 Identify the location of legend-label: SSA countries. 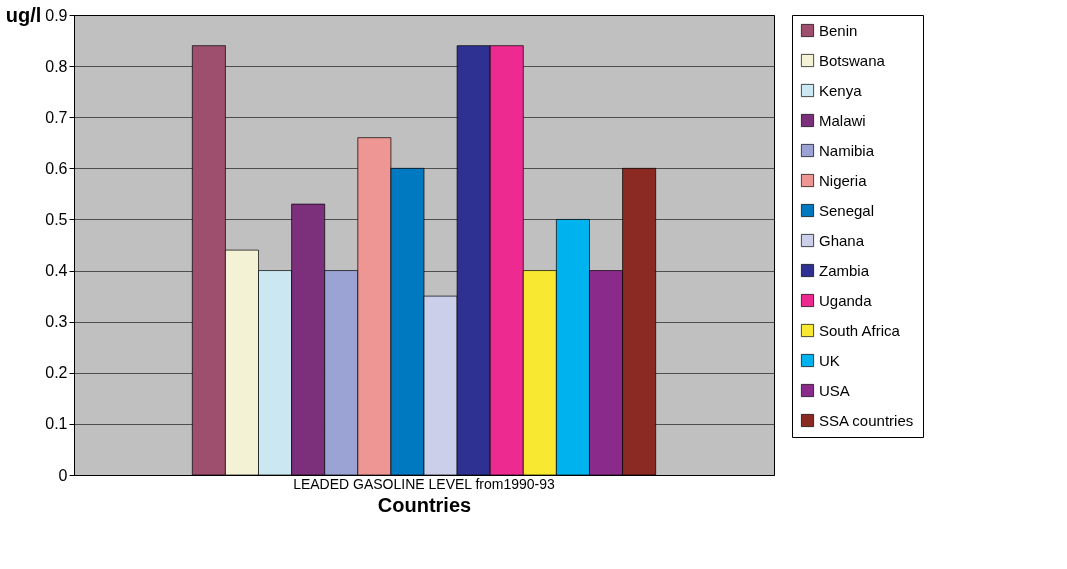
(866, 420).